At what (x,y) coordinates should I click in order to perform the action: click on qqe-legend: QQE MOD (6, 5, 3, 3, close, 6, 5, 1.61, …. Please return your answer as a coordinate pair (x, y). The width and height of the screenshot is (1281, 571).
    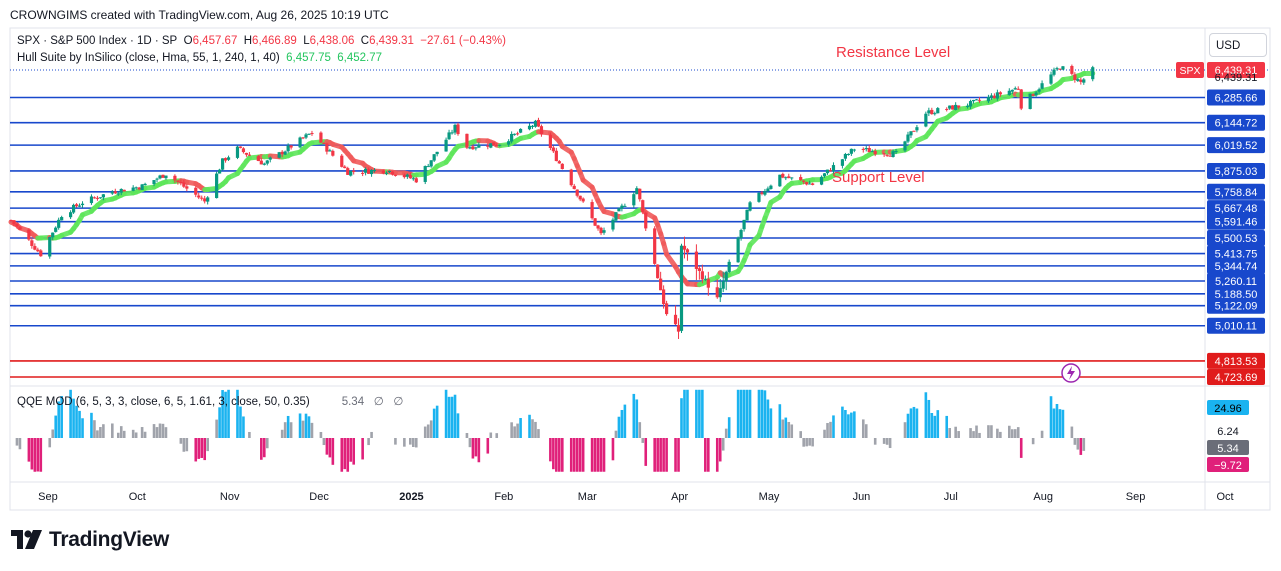
    Looking at the image, I should click on (210, 401).